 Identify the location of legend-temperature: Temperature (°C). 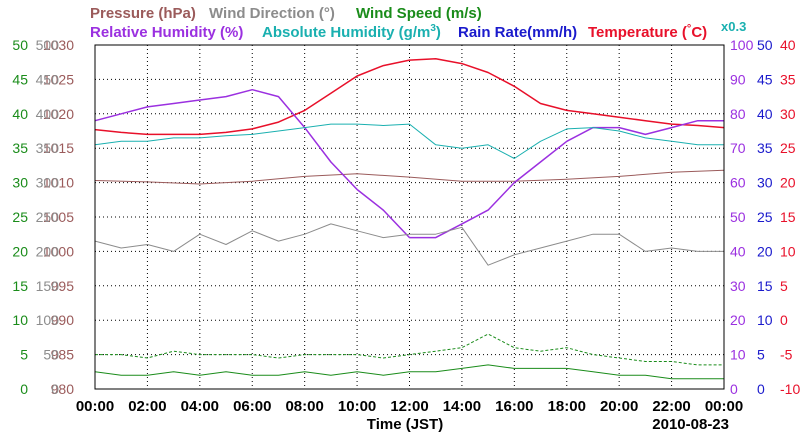
(647, 32).